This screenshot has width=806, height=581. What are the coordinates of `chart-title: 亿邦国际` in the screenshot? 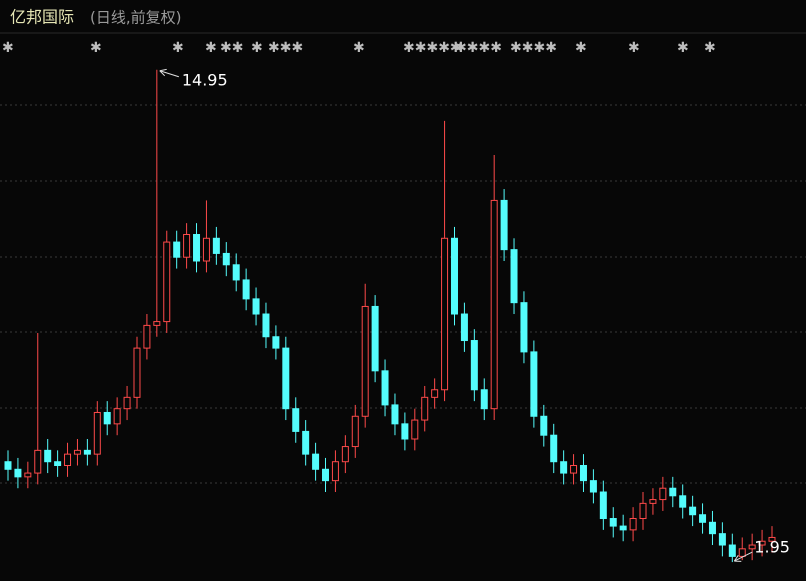 It's located at (42, 17).